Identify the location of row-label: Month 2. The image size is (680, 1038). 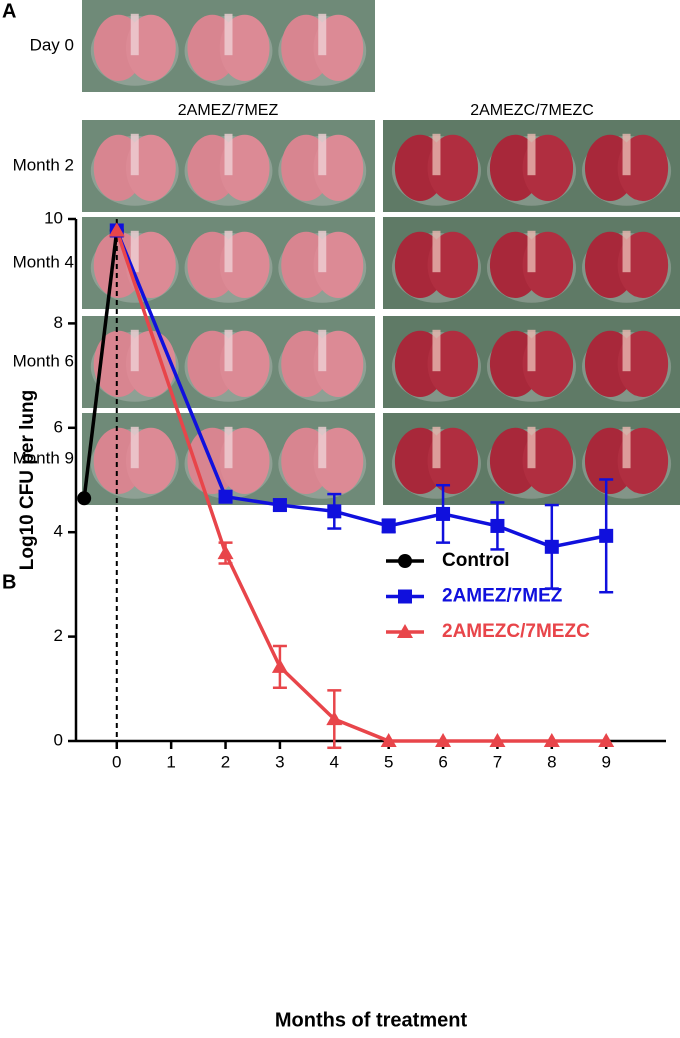
(43, 164).